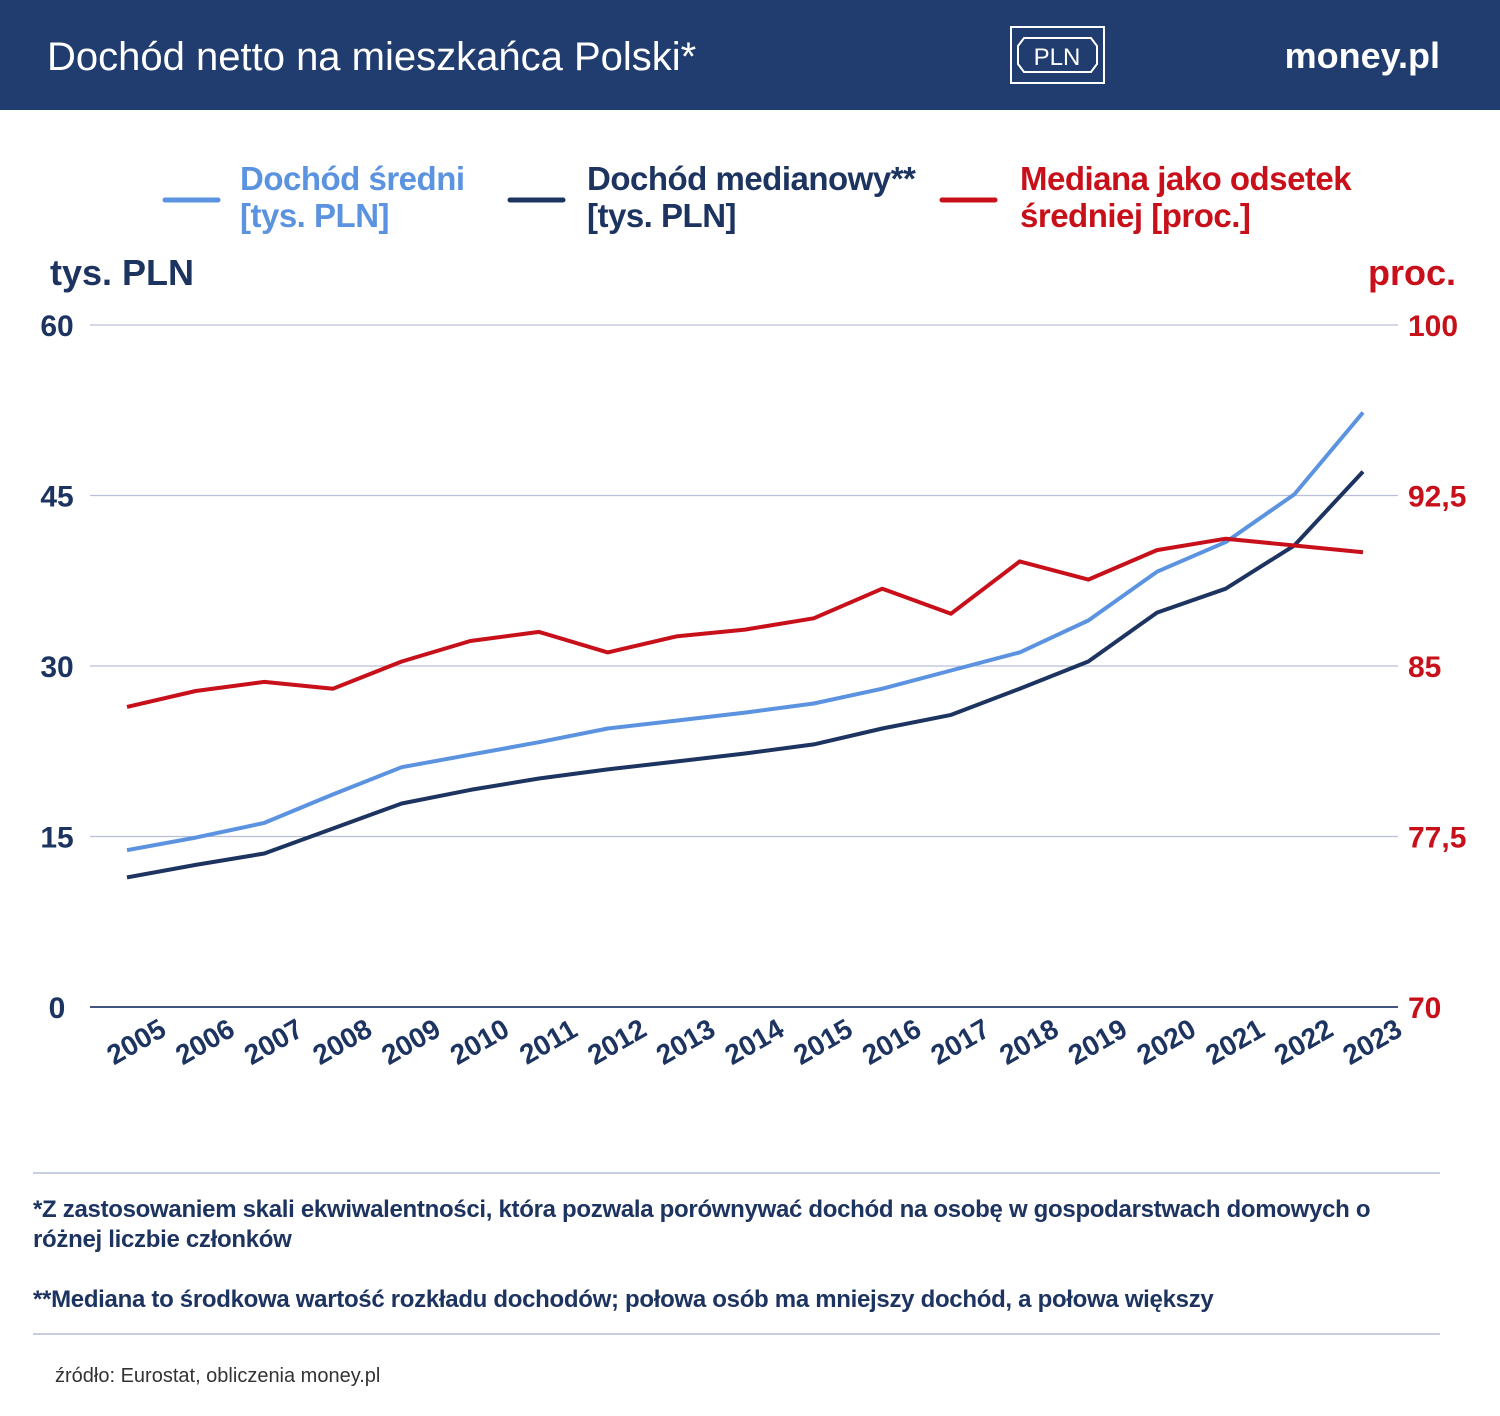 This screenshot has width=1500, height=1416. What do you see at coordinates (685, 1042) in the screenshot?
I see `x-tick-label: 2013` at bounding box center [685, 1042].